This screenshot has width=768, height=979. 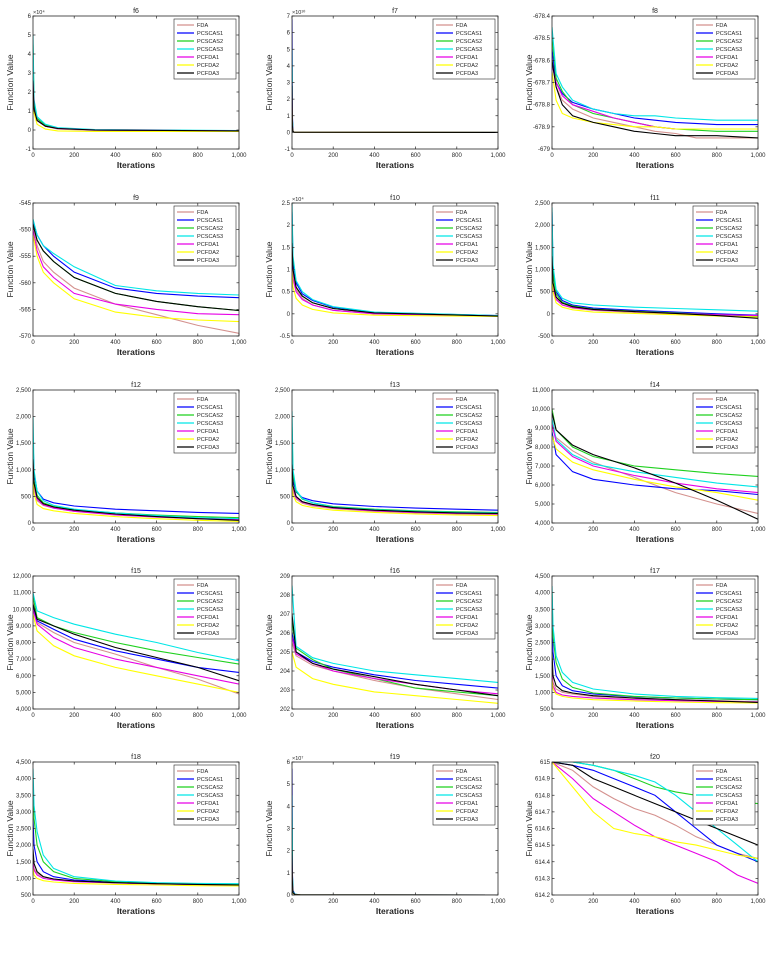 I want to click on chart-title: f14, so click(x=655, y=385).